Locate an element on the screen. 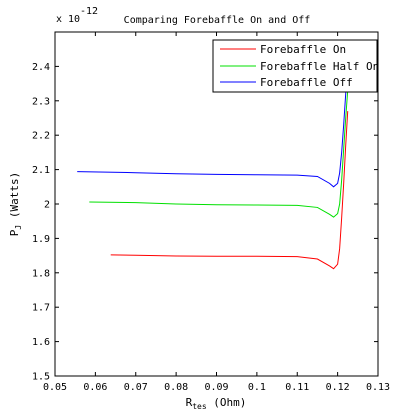  chart-title-text: Comparing Forebaffle On and Off is located at coordinates (217, 20).